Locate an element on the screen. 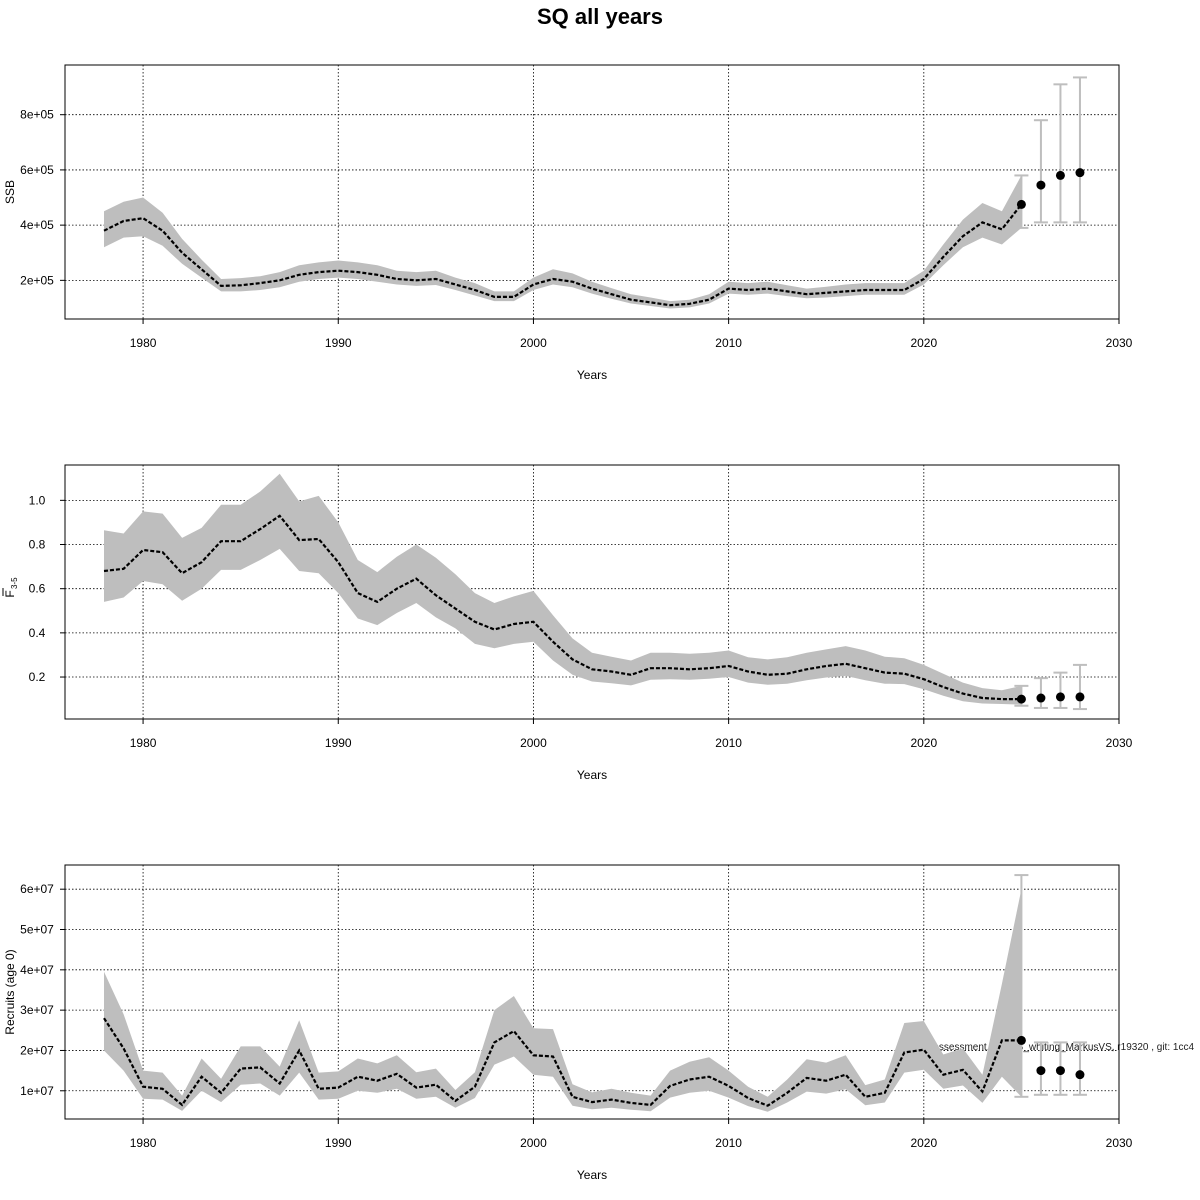 This screenshot has height=1200, width=1200. ssb-x-tick-label-2010: 2010 is located at coordinates (728, 343).